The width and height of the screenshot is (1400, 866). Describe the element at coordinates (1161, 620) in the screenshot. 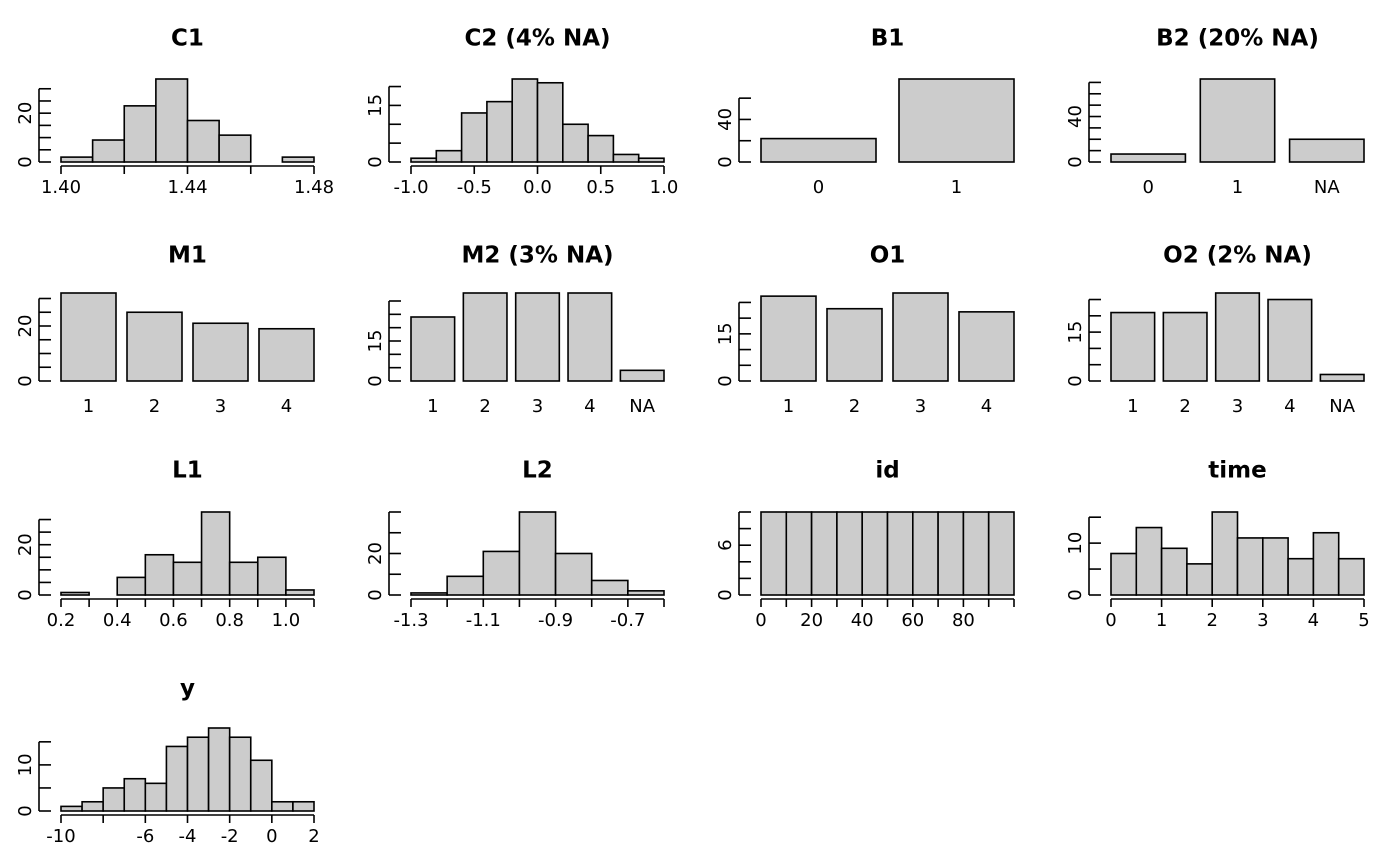

I see `x-tick-label: 1` at that location.